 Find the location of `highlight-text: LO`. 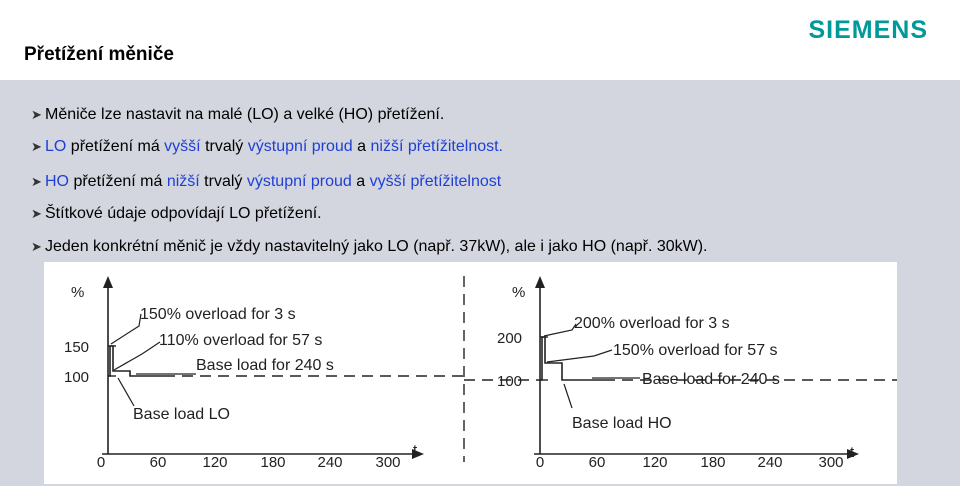

highlight-text: LO is located at coordinates (56, 146).